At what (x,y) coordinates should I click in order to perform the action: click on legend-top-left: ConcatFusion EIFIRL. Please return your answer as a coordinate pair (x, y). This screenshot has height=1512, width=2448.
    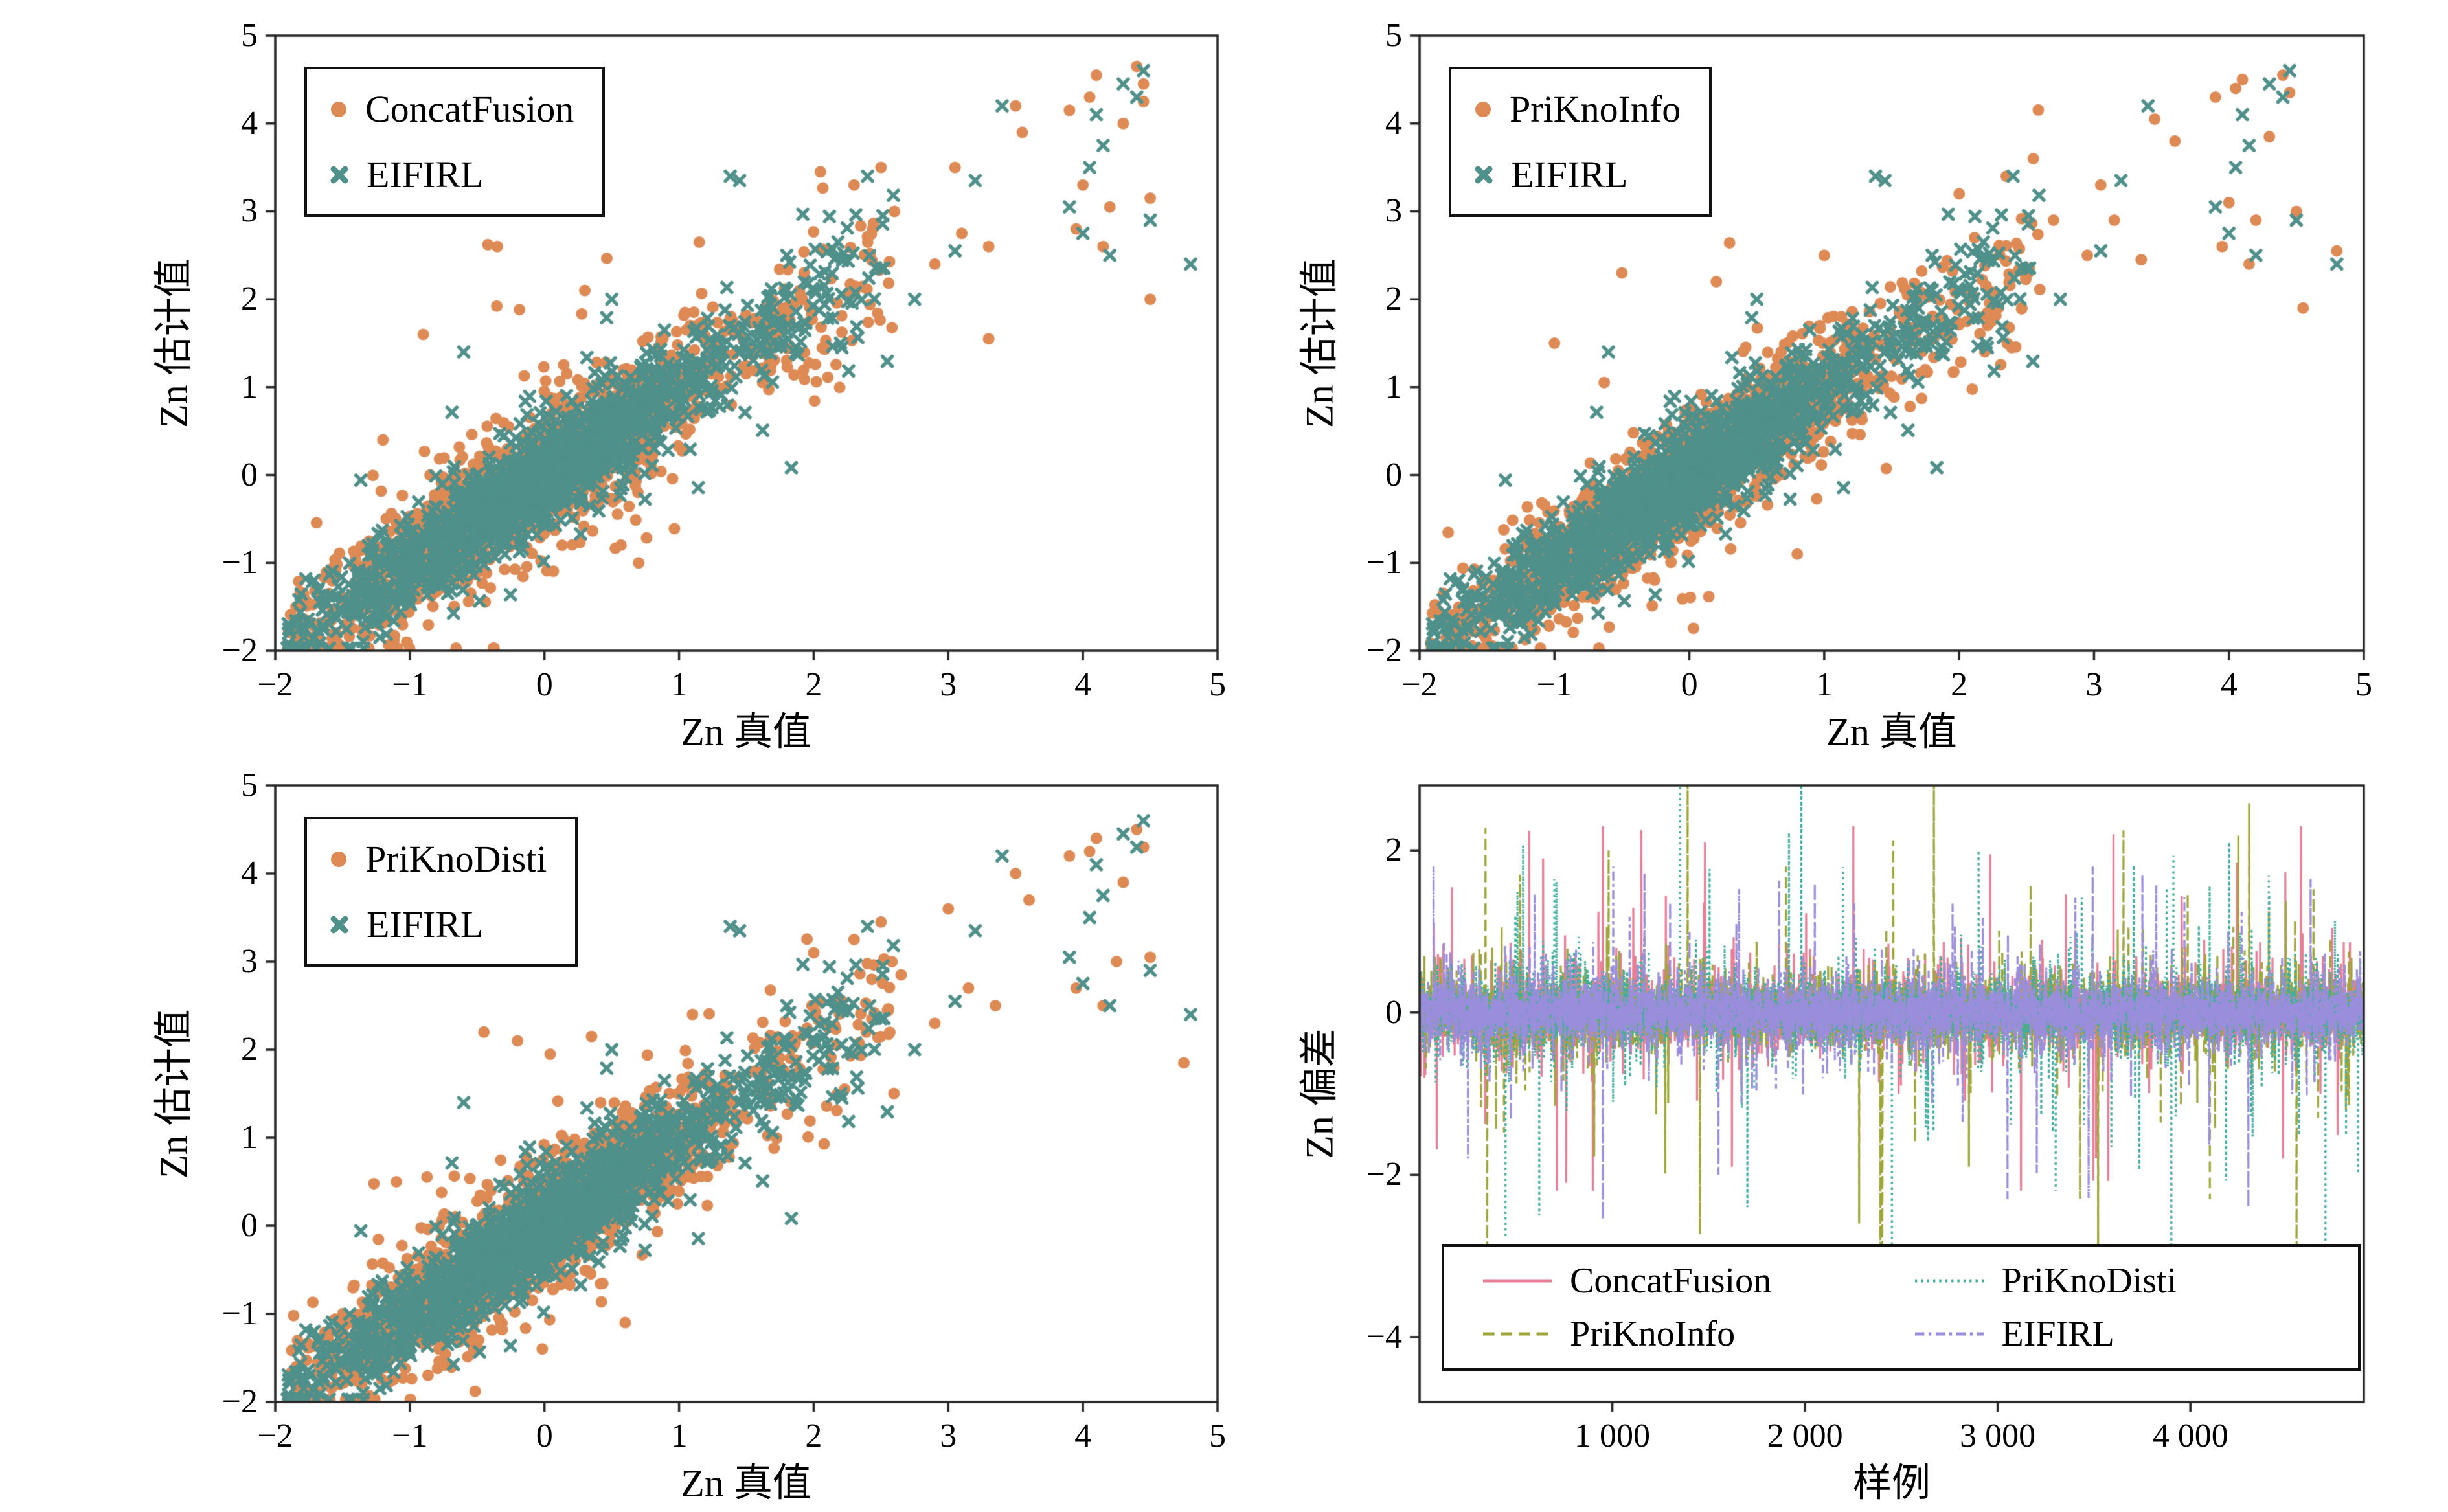
    Looking at the image, I should click on (455, 142).